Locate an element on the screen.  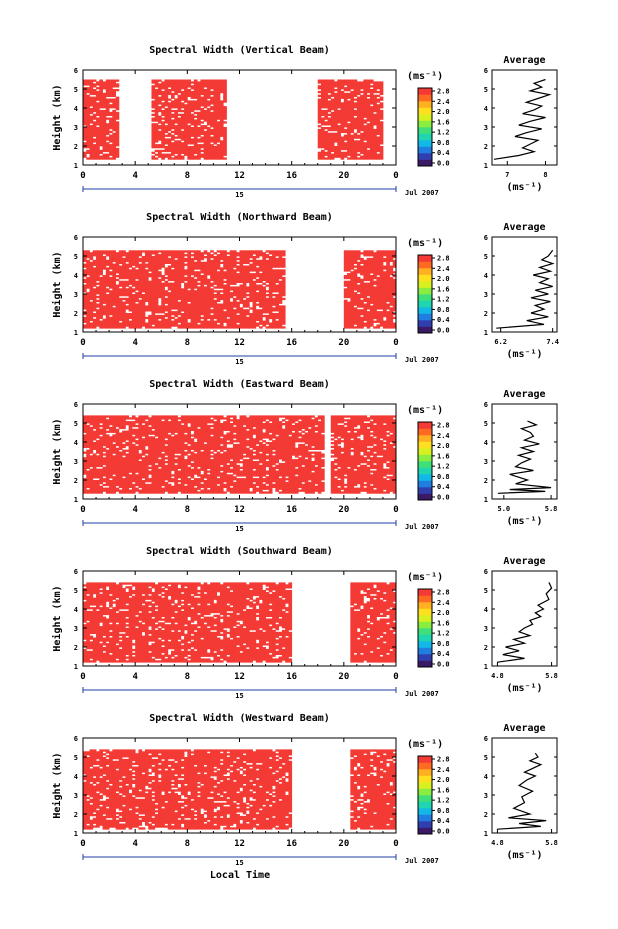
y-tick-label: 5 is located at coordinates (76, 257).